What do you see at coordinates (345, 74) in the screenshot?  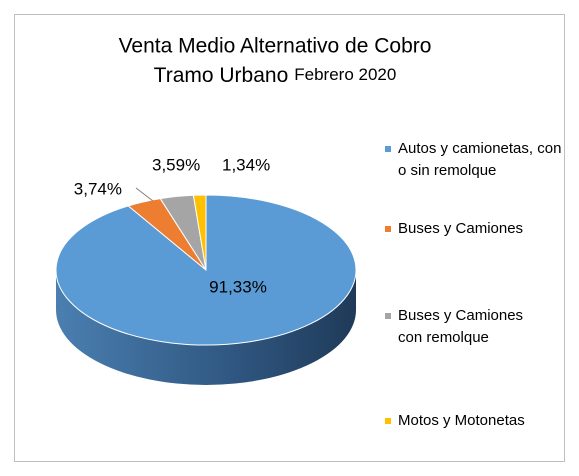 I see `period: Febrero 2020` at bounding box center [345, 74].